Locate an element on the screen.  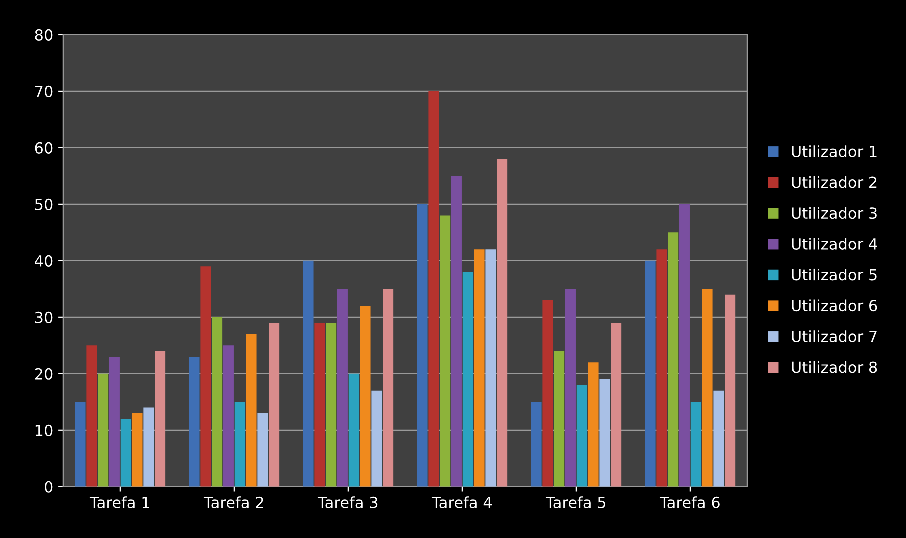
y-tick-label: 60 is located at coordinates (44, 148).